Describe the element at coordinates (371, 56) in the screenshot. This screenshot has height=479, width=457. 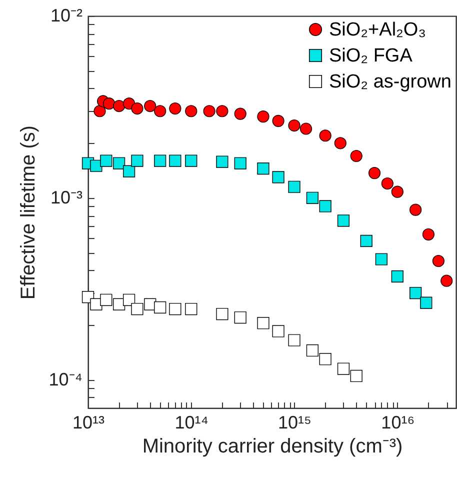
I see `legend-label: SiO₂ FGA` at that location.